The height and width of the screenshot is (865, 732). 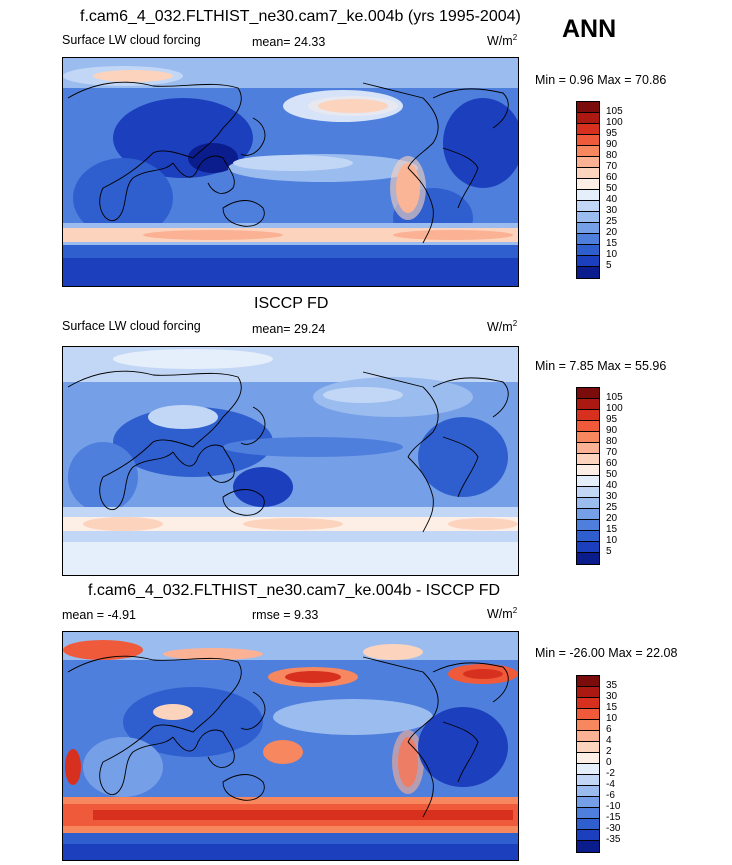 What do you see at coordinates (612, 707) in the screenshot?
I see `panel3-colorbar-label: 15` at bounding box center [612, 707].